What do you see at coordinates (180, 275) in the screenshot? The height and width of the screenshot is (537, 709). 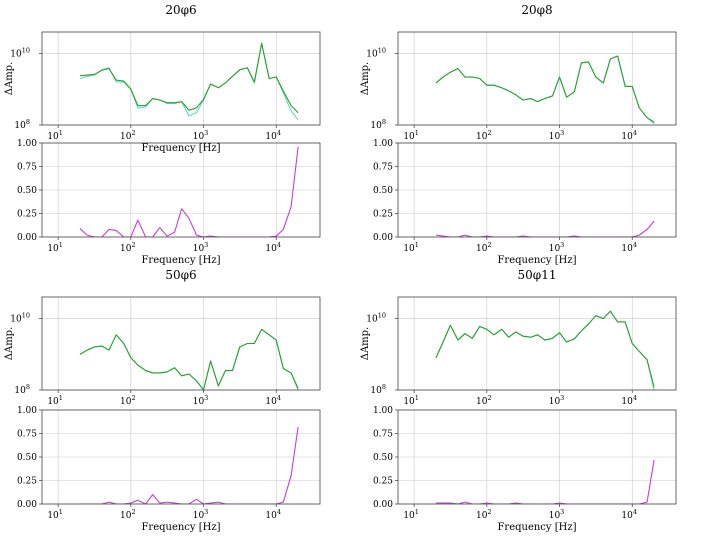 I see `chart-title: 50φ6` at bounding box center [180, 275].